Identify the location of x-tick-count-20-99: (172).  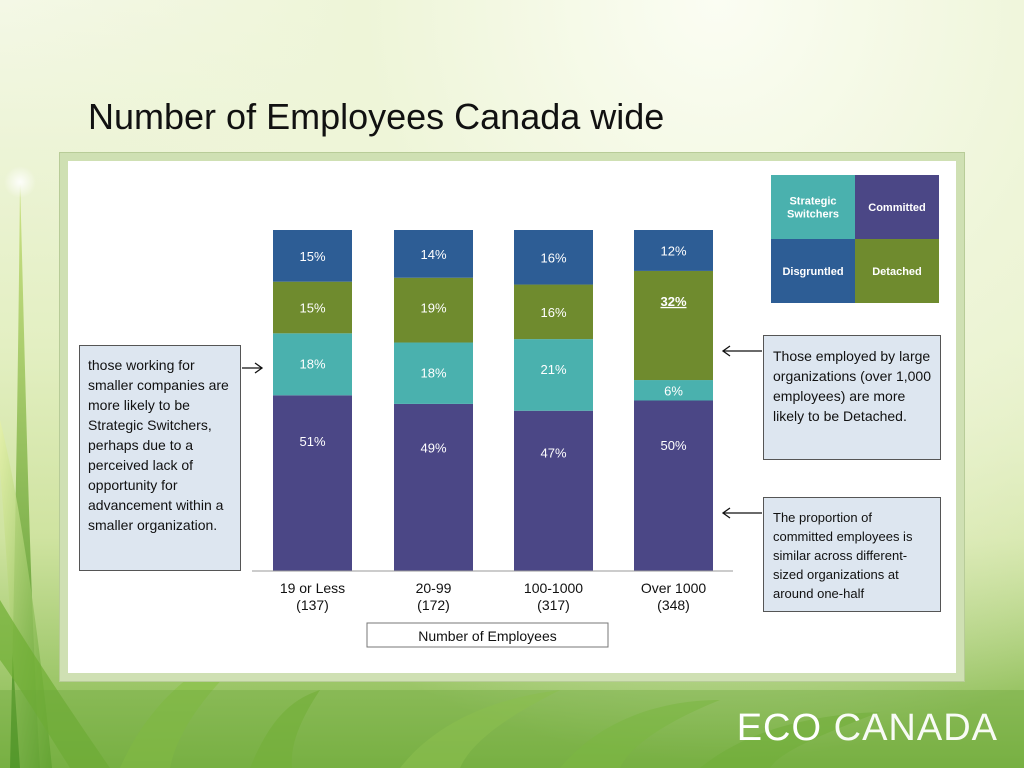
(433, 605).